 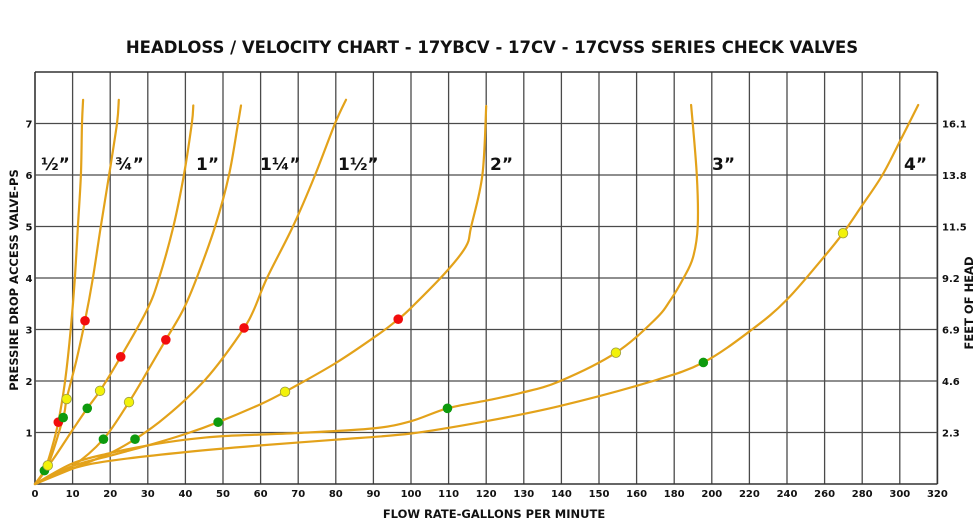 I want to click on y-right-axis-ticks: 2.3 4.6 6.9 9.2 11.5 13.8 16.1, so click(x=954, y=280).